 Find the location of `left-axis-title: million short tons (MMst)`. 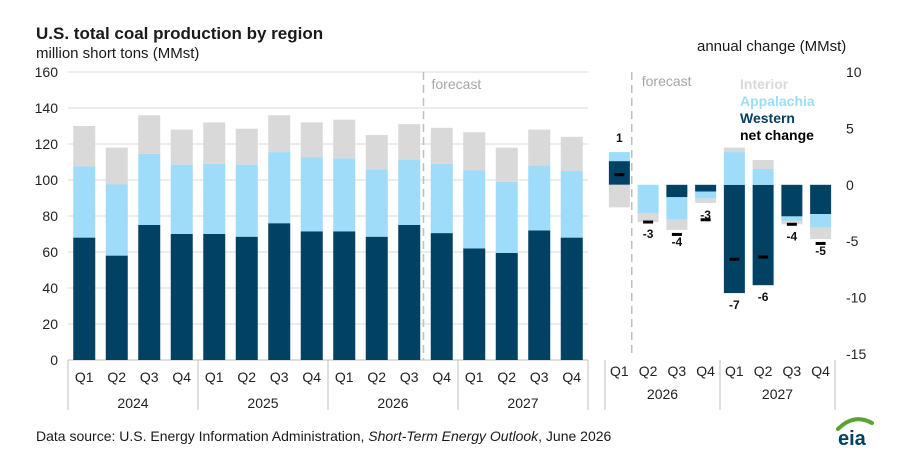

left-axis-title: million short tons (MMst) is located at coordinates (118, 53).